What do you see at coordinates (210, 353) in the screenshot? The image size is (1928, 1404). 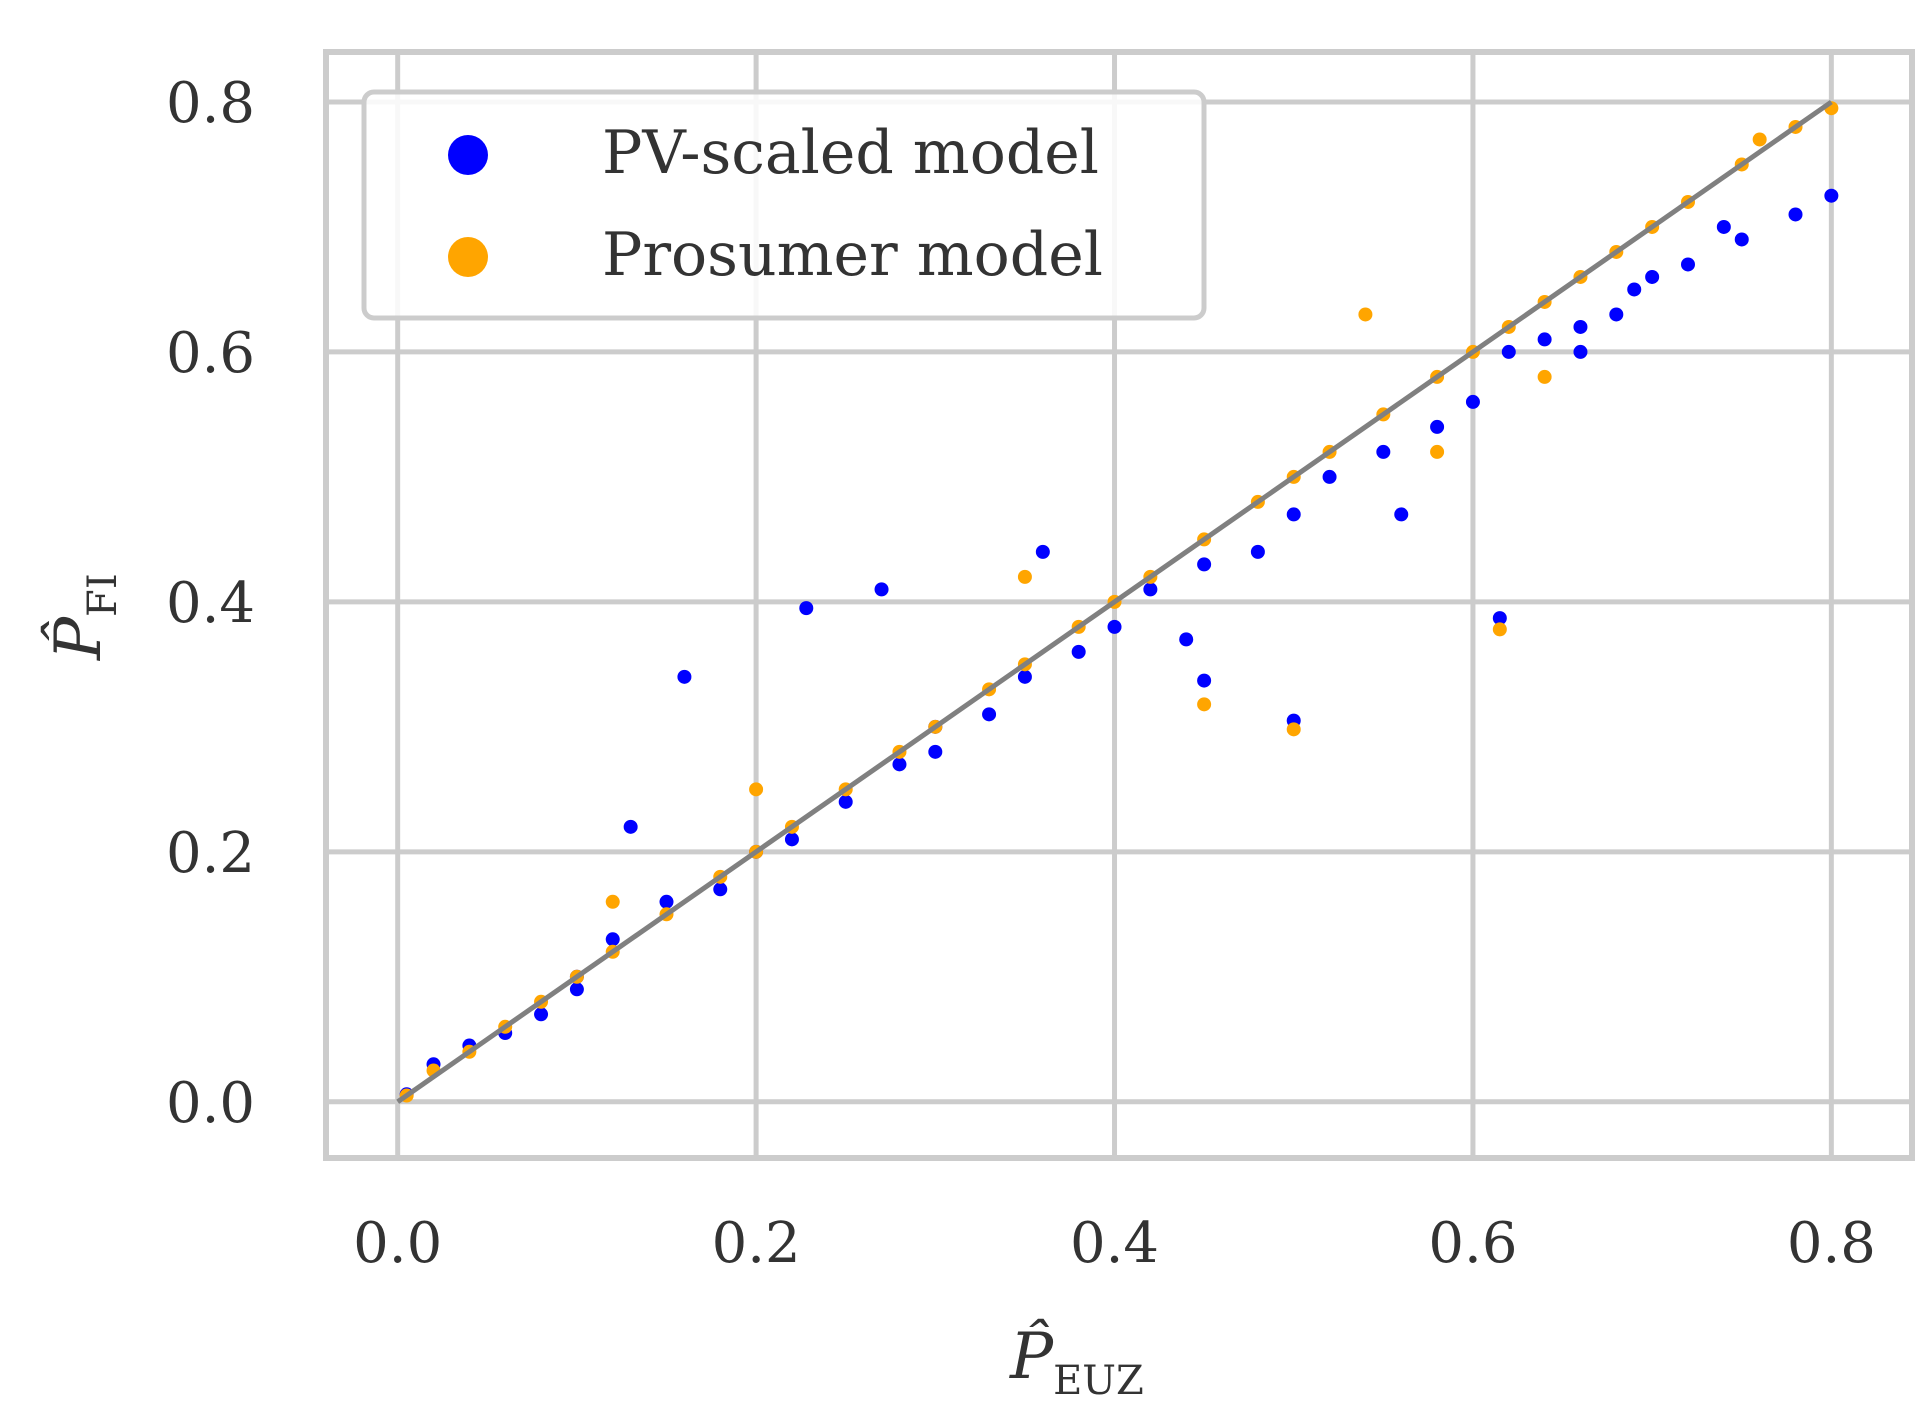 I see `y-tick-label: 0.6` at bounding box center [210, 353].